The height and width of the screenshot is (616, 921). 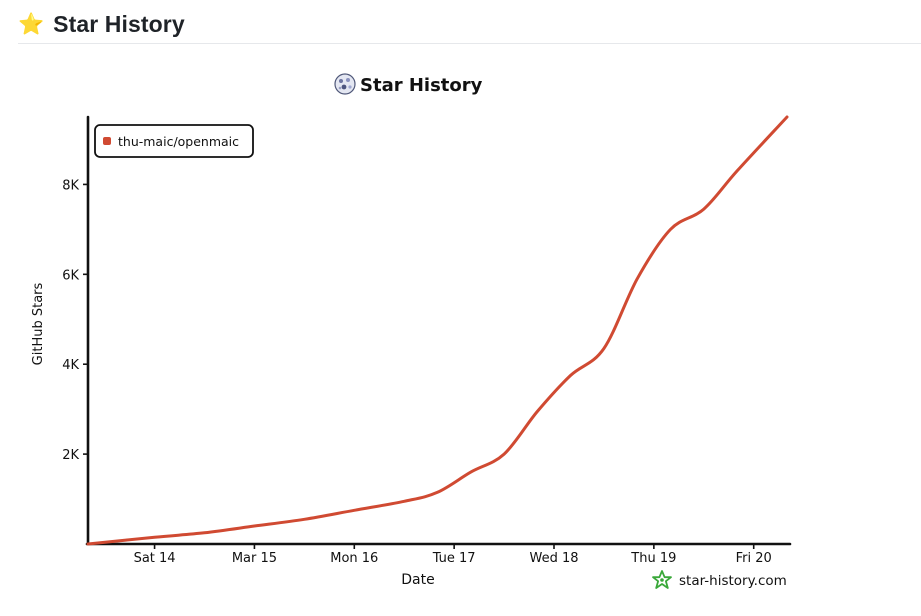 What do you see at coordinates (119, 23) in the screenshot?
I see `page-title: Star History` at bounding box center [119, 23].